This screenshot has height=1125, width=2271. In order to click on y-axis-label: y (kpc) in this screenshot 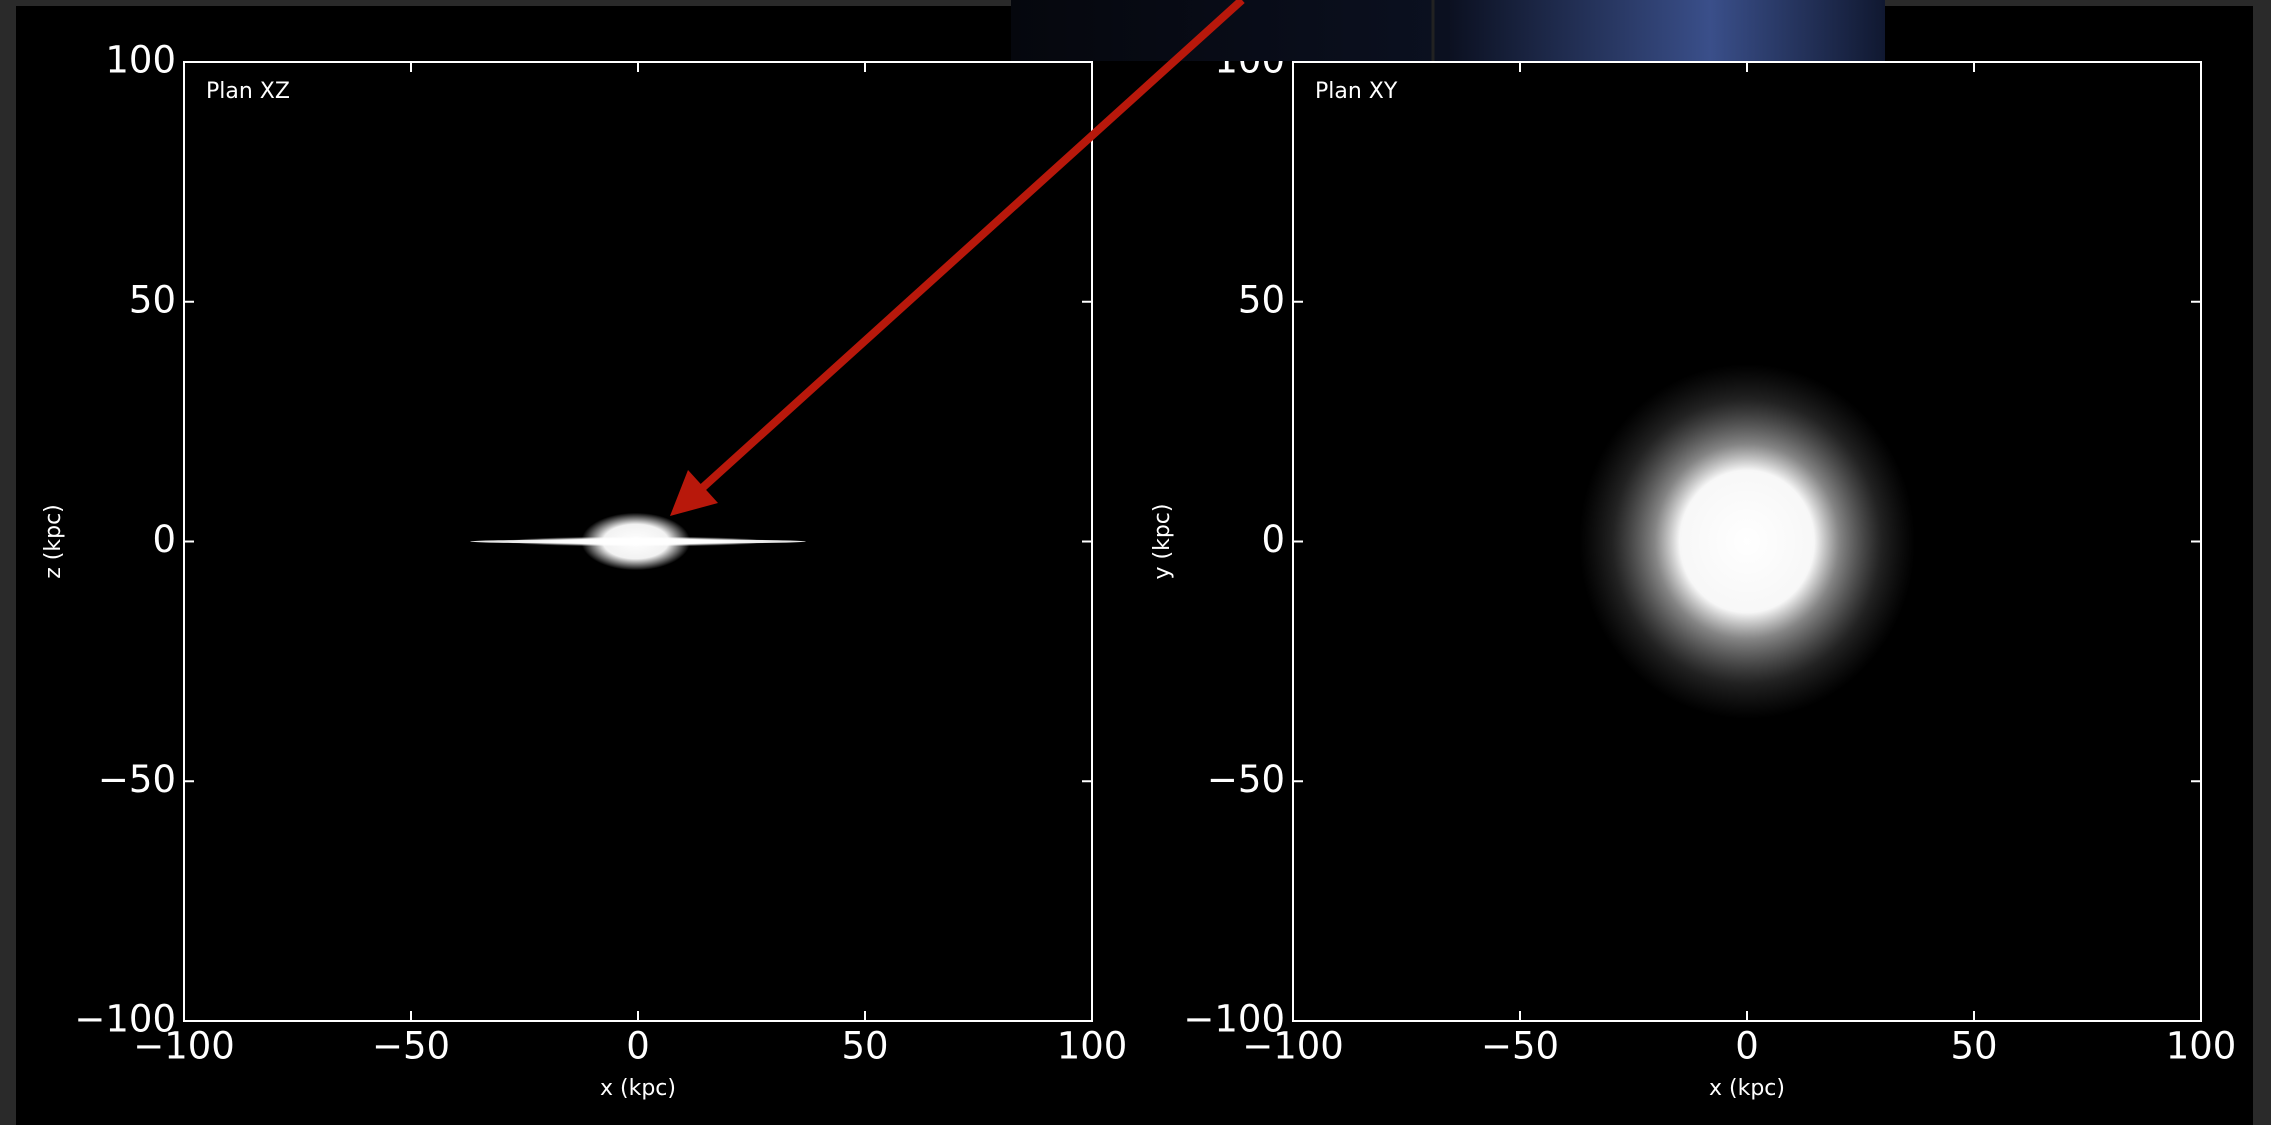, I will do `click(1162, 542)`.